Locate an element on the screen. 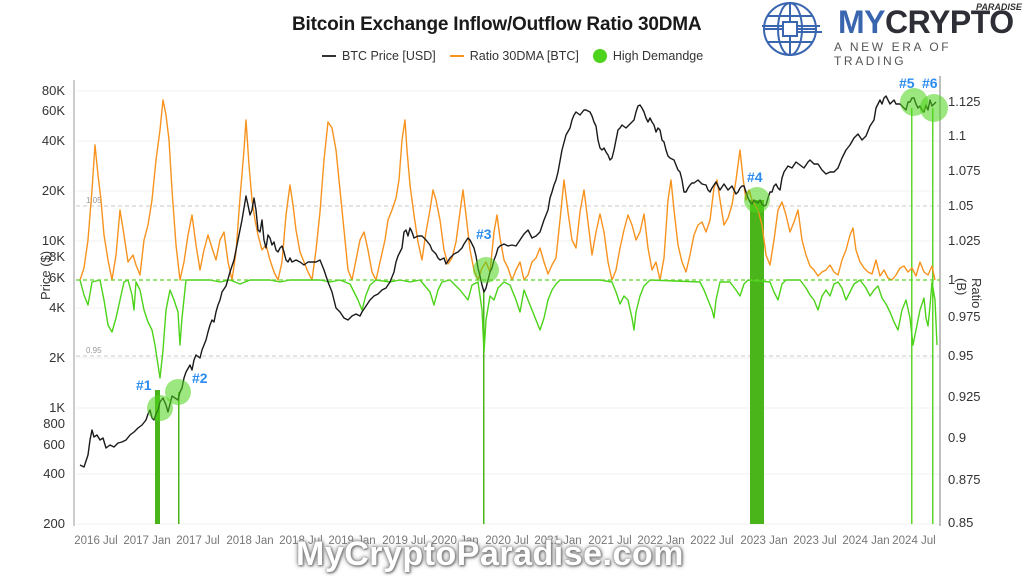 The height and width of the screenshot is (576, 1024). y-tick-left: 800 is located at coordinates (54, 423).